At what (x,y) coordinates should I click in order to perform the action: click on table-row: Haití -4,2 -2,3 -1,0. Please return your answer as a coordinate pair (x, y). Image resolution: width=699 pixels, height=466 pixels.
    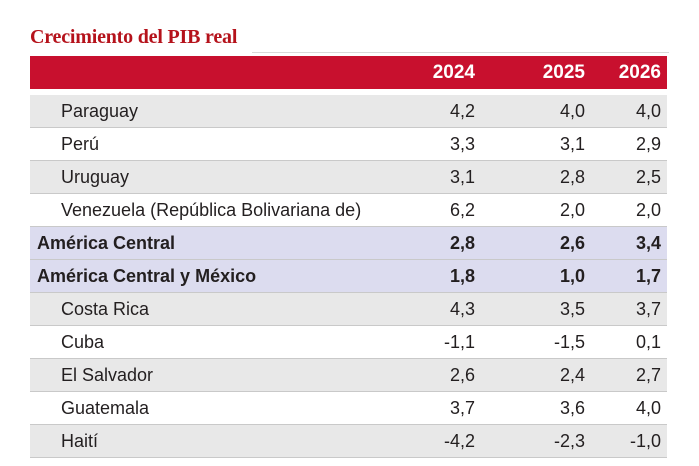
    Looking at the image, I should click on (348, 441).